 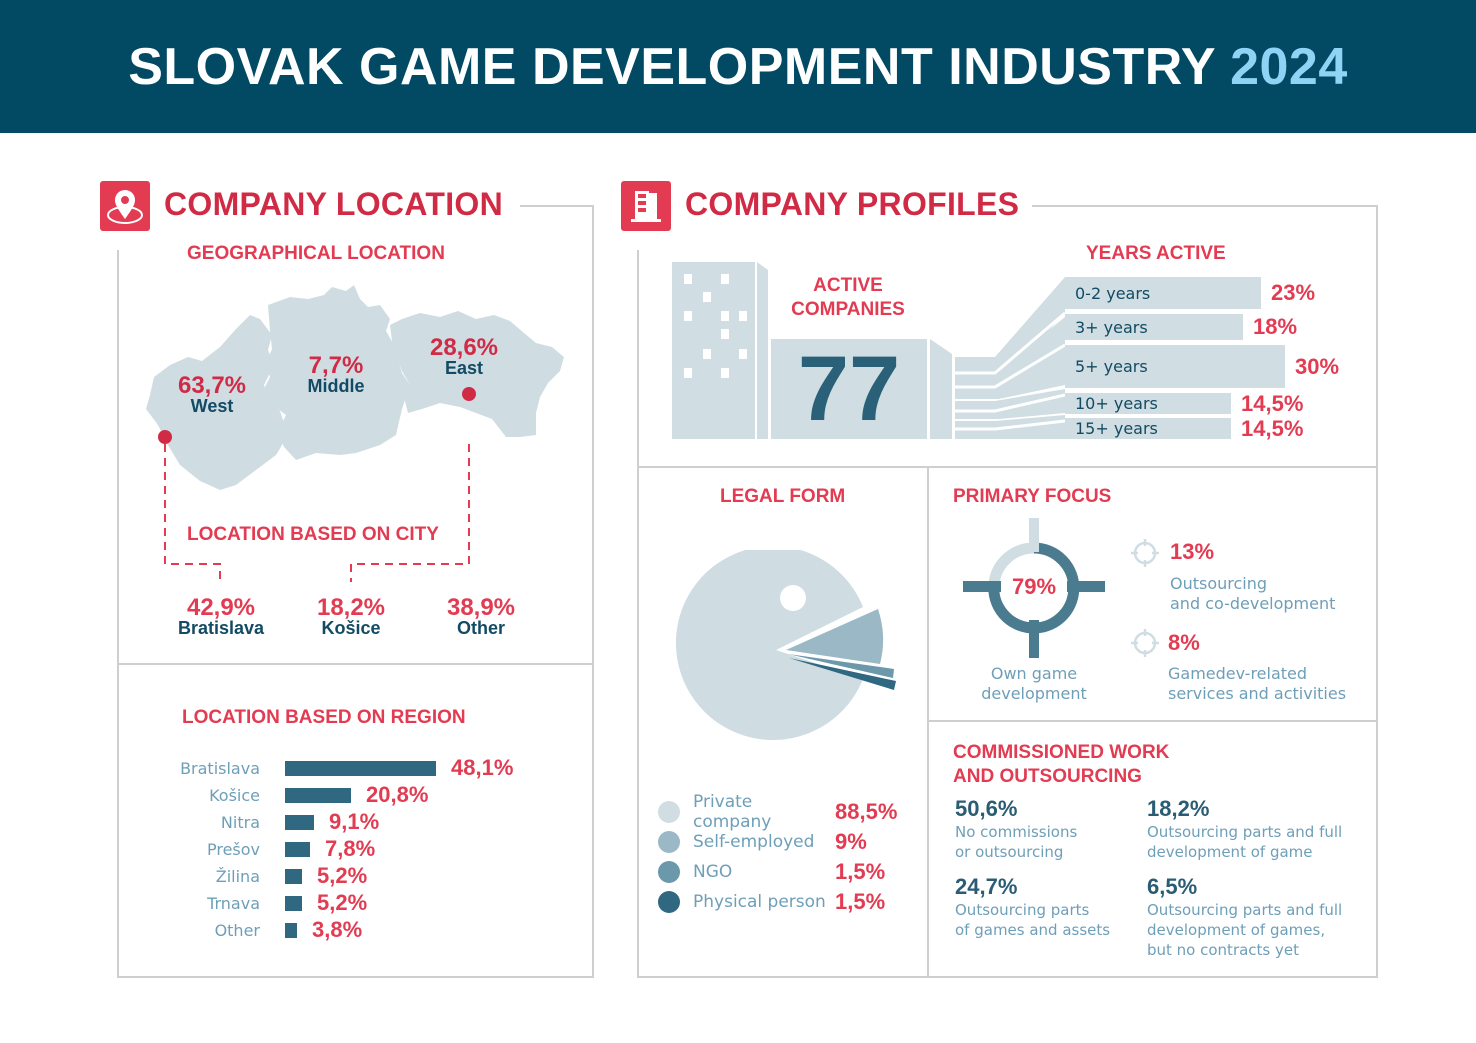 I want to click on company-profiles-title: COMPANY PROFILES, so click(x=852, y=204).